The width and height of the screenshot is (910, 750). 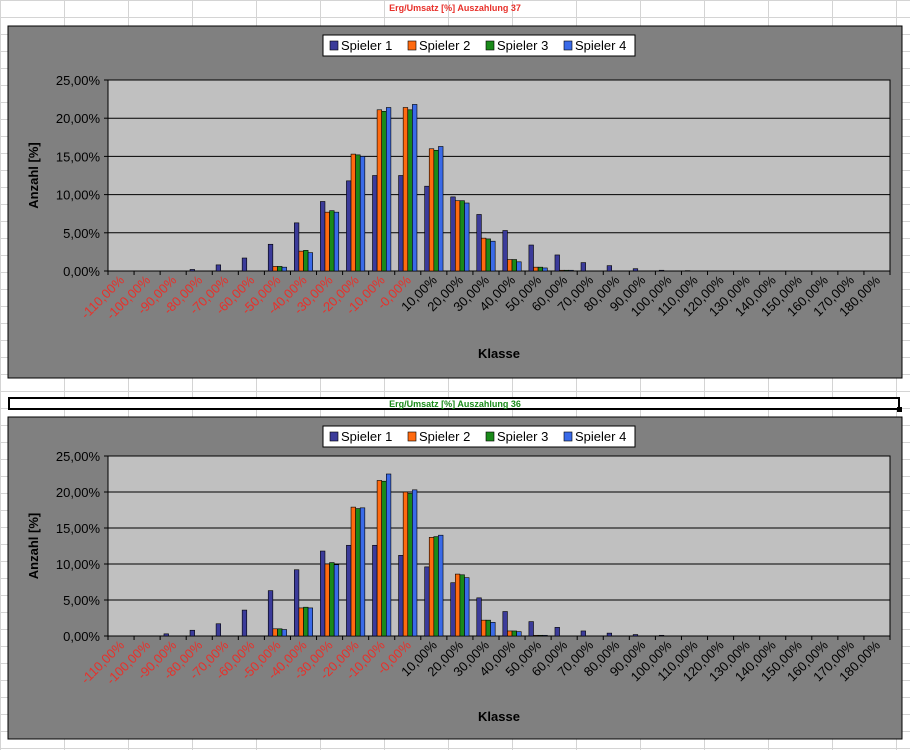 What do you see at coordinates (81, 636) in the screenshot?
I see `y-tick-label: 0,00%` at bounding box center [81, 636].